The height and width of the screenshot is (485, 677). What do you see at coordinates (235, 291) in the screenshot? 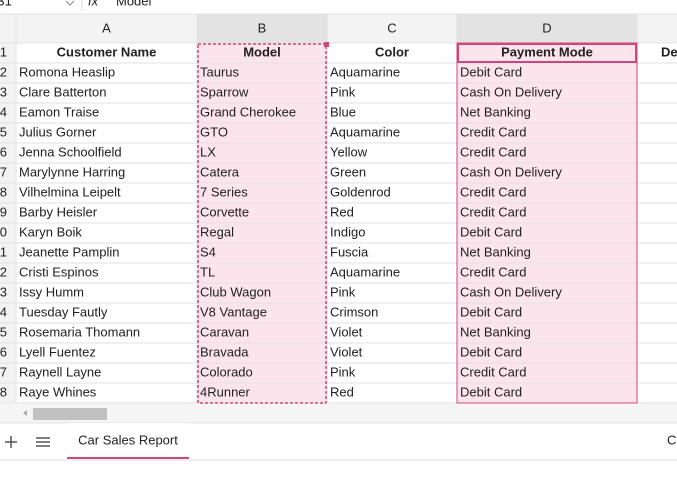
I see `table-cell: Club Wagon` at bounding box center [235, 291].